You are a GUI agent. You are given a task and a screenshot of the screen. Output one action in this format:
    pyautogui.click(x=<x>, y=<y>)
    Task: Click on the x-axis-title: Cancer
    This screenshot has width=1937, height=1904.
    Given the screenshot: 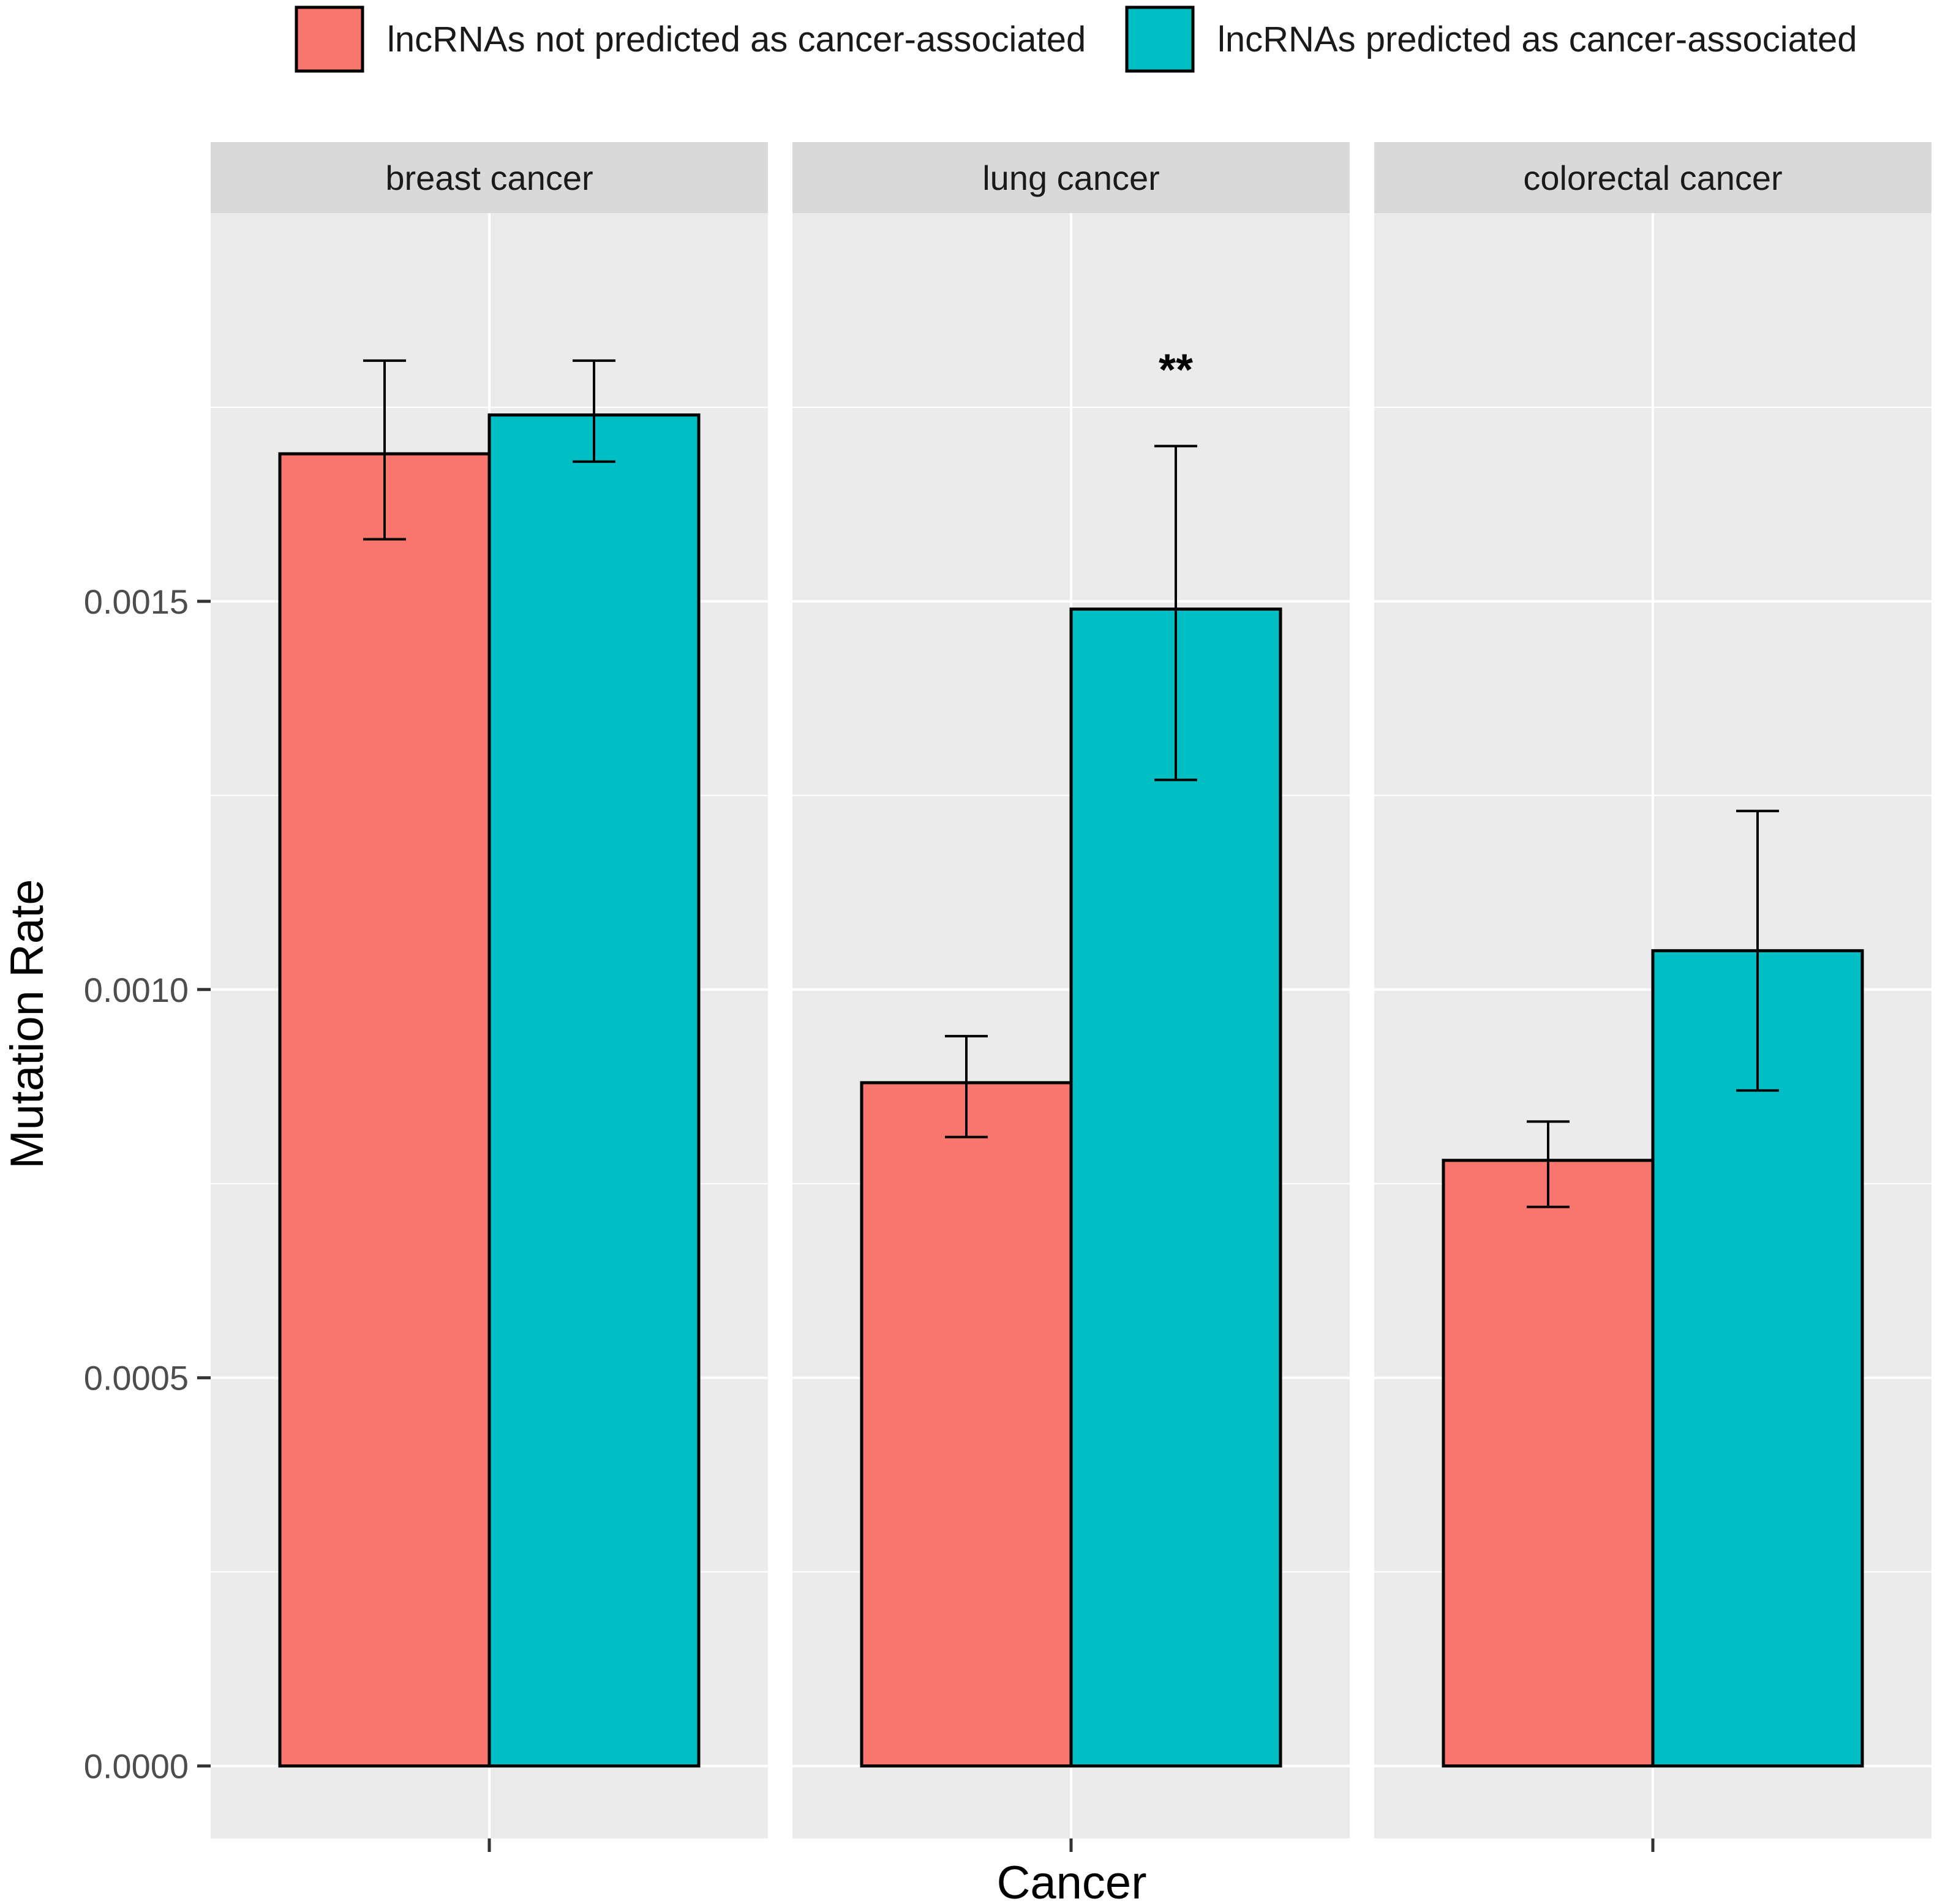 What is the action you would take?
    pyautogui.click(x=1072, y=1880)
    